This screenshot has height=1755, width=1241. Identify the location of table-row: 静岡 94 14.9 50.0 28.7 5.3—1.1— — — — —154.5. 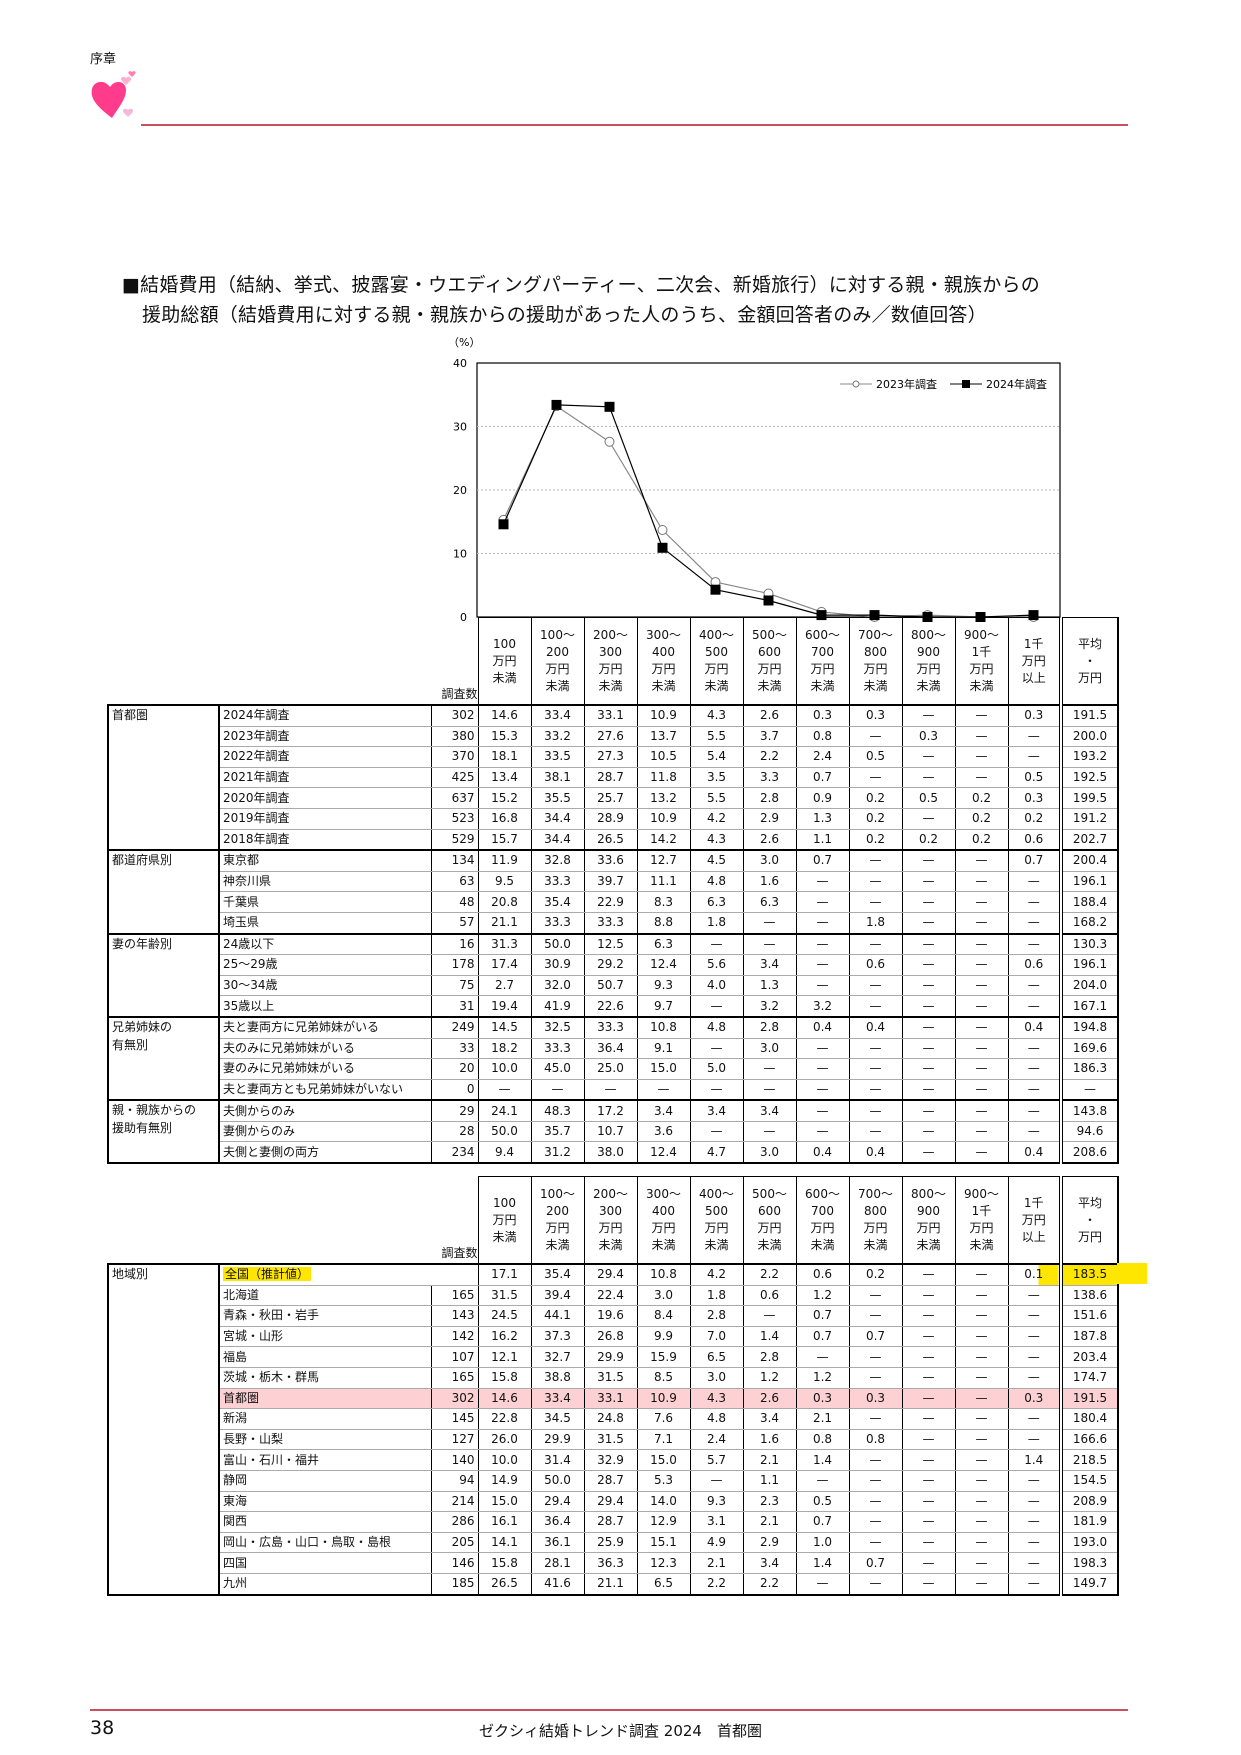
(613, 1481).